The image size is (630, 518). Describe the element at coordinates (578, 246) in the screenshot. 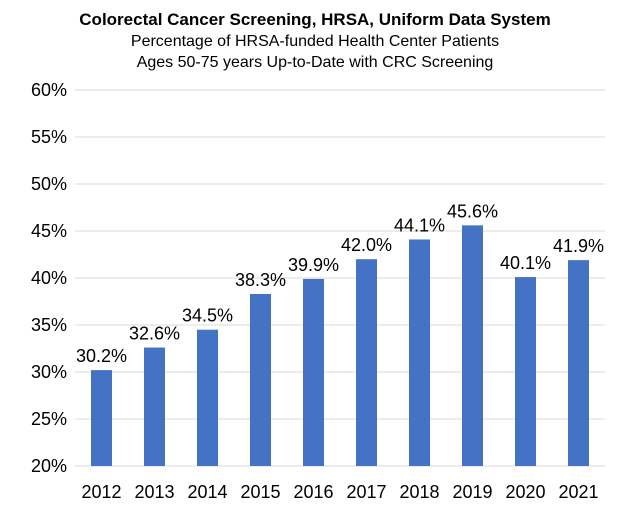

I see `data-label-2021: 41.9%` at that location.